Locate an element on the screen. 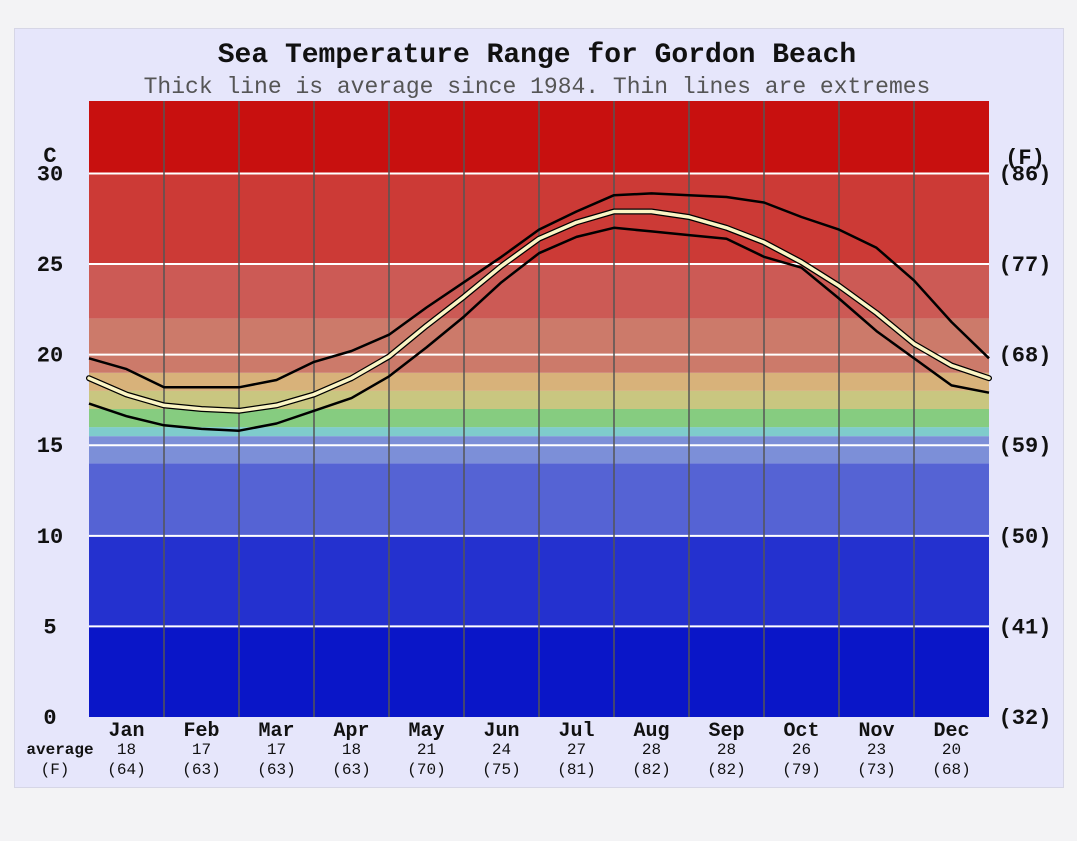 Image resolution: width=1077 pixels, height=841 pixels. month-label: Mar is located at coordinates (276, 731).